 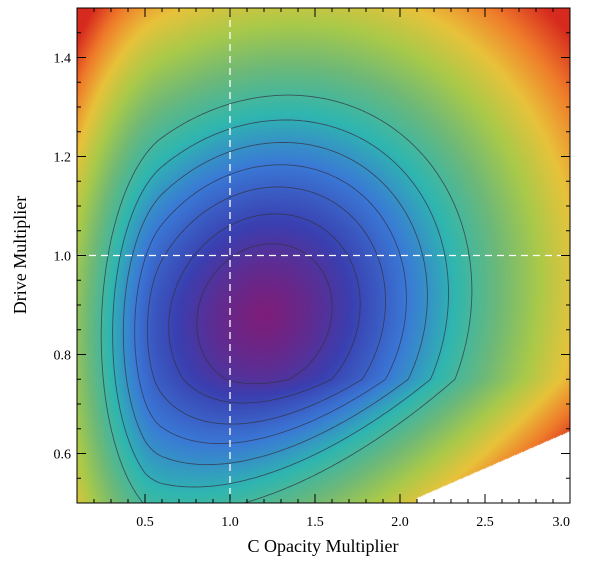 What do you see at coordinates (562, 522) in the screenshot?
I see `x-tick-label: 3.0` at bounding box center [562, 522].